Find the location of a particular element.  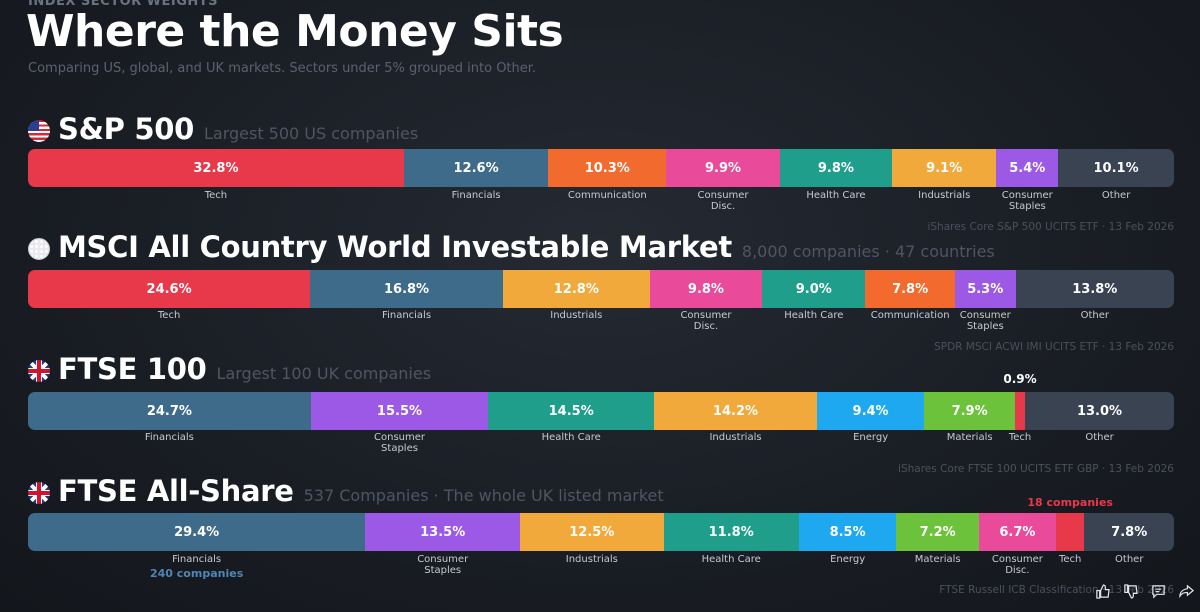

bar-segment: 8.5% is located at coordinates (847, 532).